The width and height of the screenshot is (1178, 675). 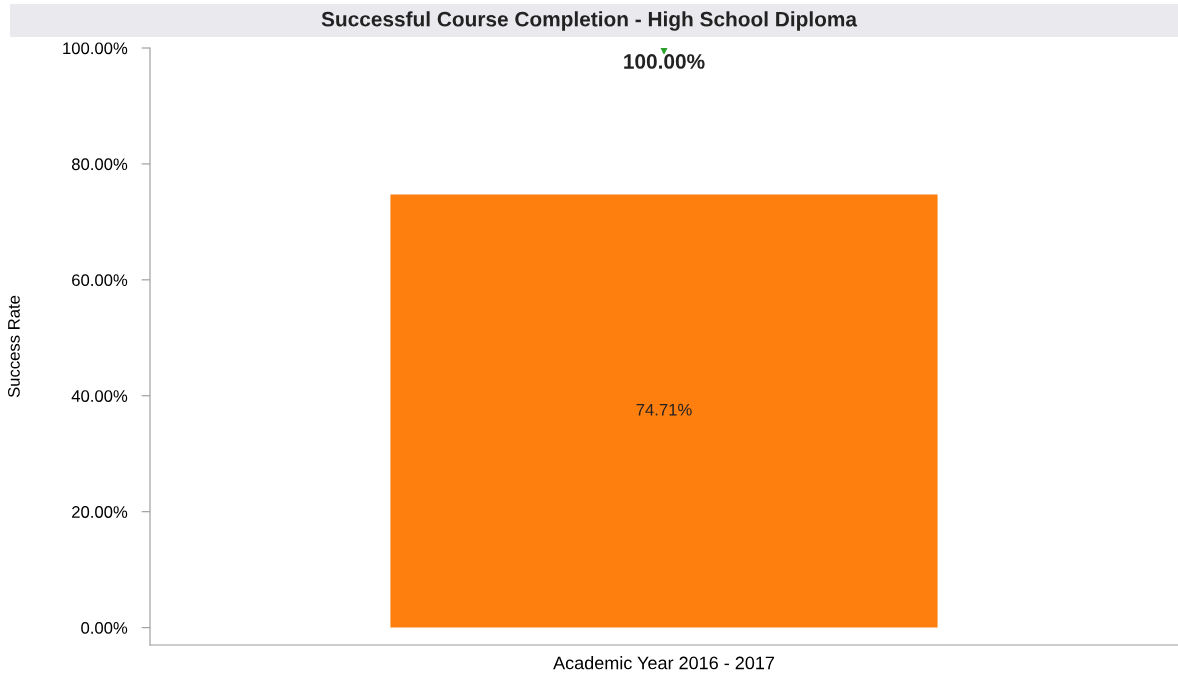 I want to click on chart-title: Successful Course Completion - High School Diploma, so click(x=589, y=21).